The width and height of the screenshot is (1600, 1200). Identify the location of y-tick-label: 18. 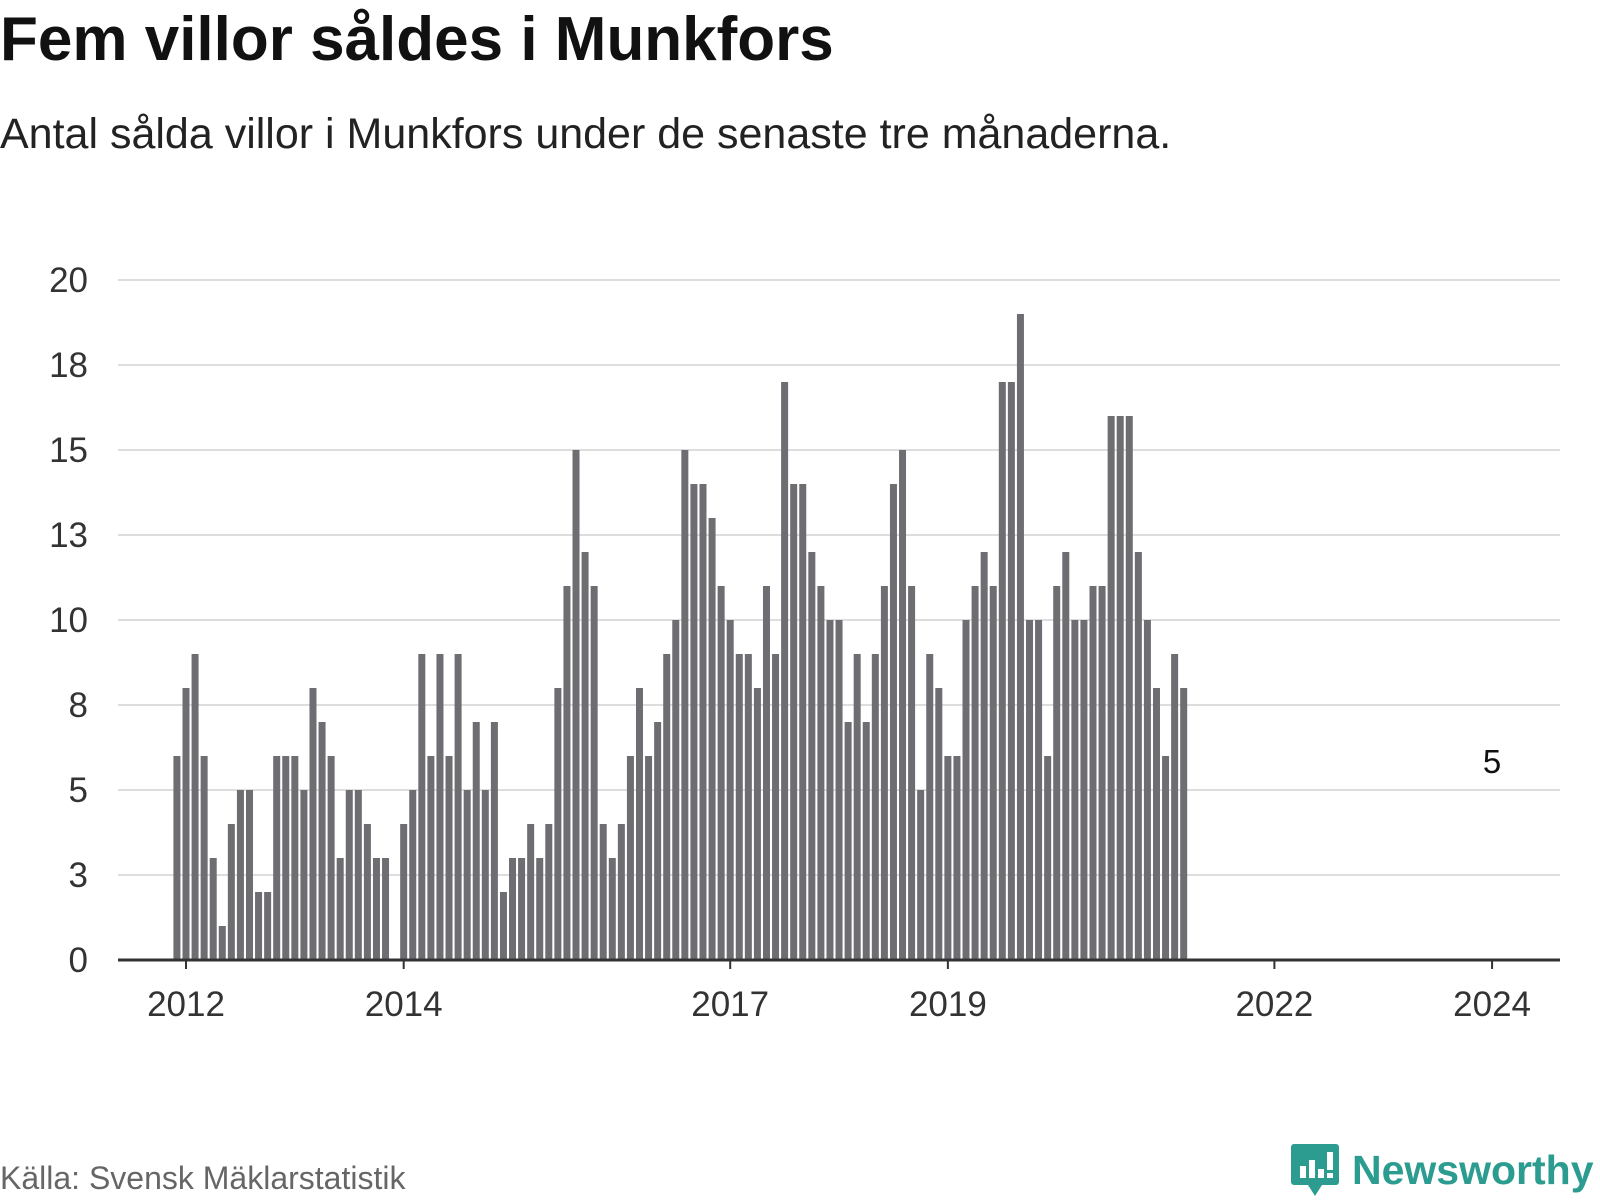
(68, 365).